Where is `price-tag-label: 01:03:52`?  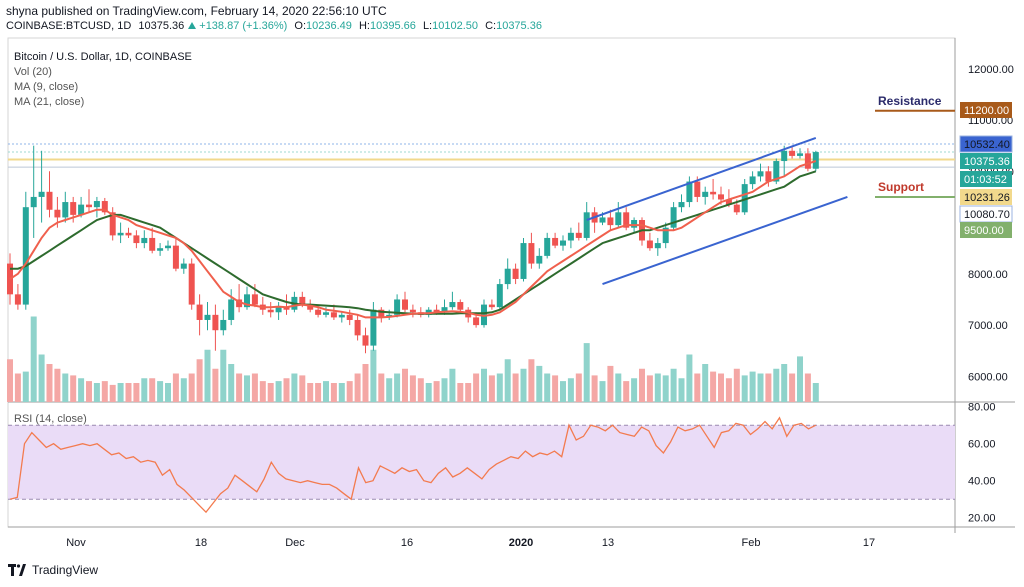 price-tag-label: 01:03:52 is located at coordinates (985, 180).